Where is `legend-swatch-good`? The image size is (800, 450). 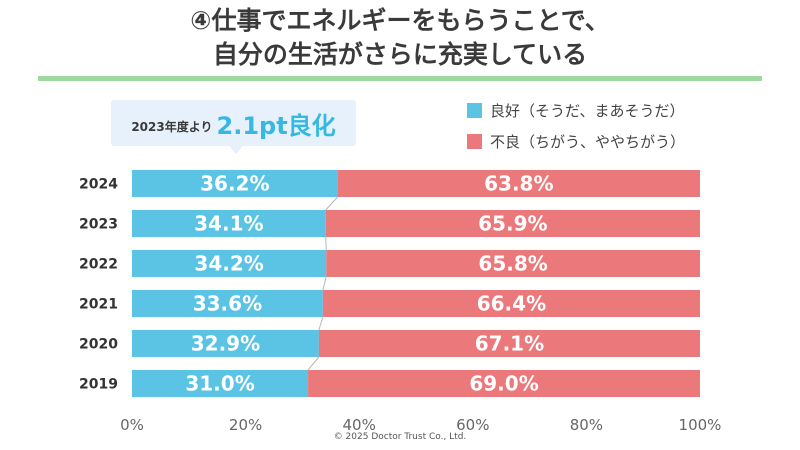 legend-swatch-good is located at coordinates (474, 110).